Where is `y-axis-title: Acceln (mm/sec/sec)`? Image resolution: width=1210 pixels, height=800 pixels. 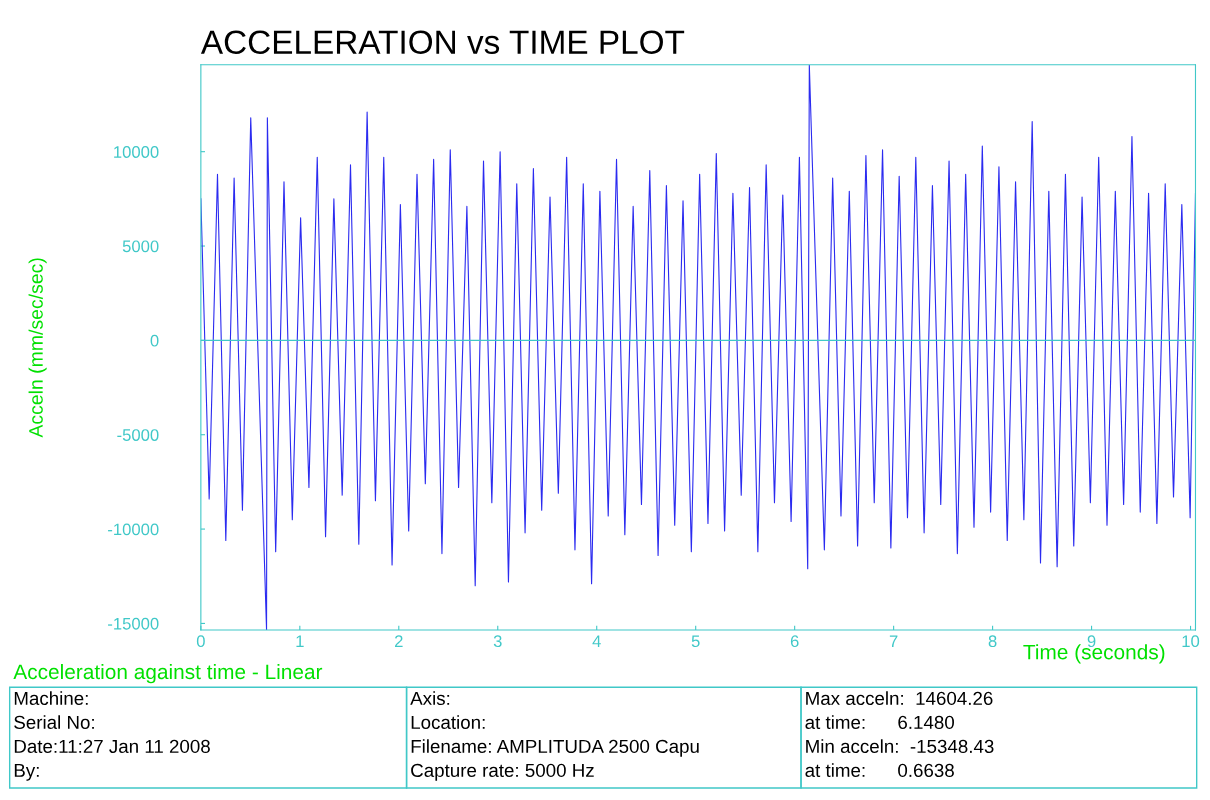
y-axis-title: Acceln (mm/sec/sec) is located at coordinates (37, 348).